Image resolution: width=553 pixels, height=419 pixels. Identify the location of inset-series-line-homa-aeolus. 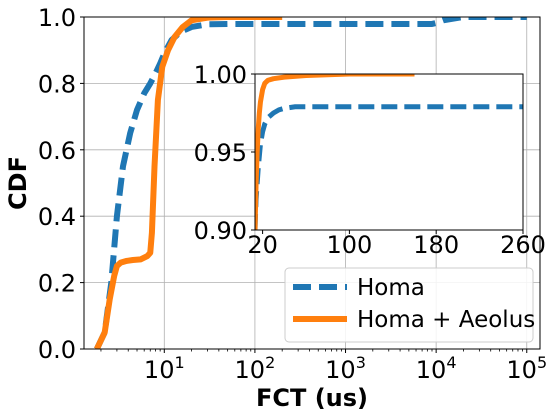
(335, 152).